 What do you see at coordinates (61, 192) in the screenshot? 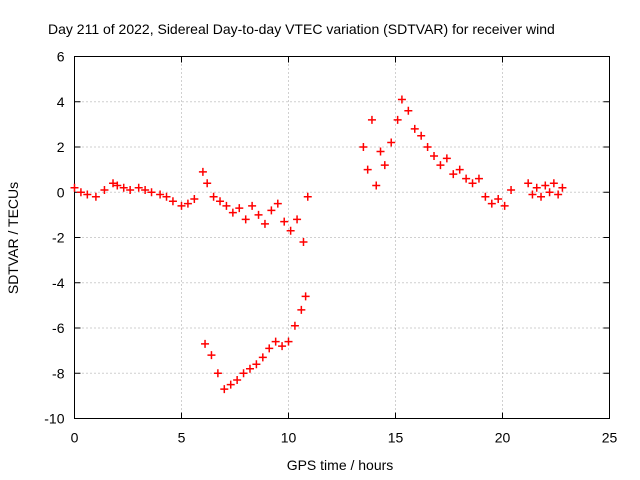
I see `y-tick-label: 0` at bounding box center [61, 192].